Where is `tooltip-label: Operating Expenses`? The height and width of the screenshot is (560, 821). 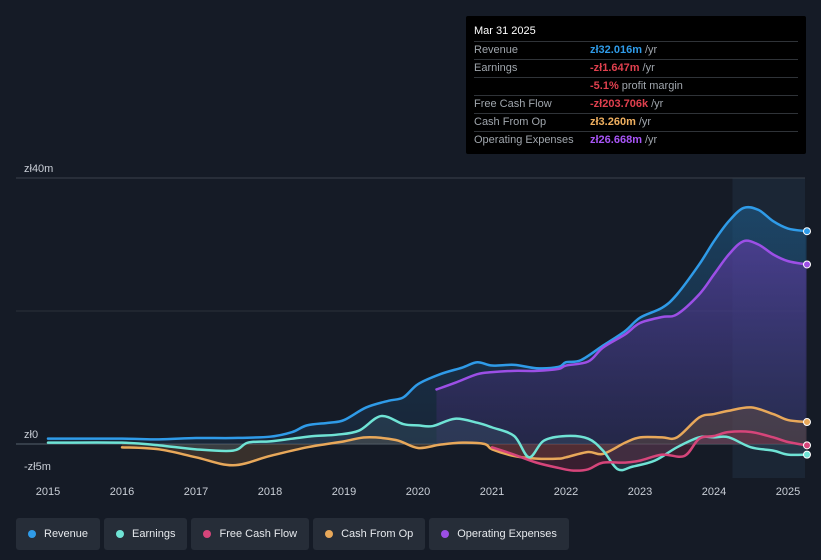
tooltip-label: Operating Expenses is located at coordinates (524, 140).